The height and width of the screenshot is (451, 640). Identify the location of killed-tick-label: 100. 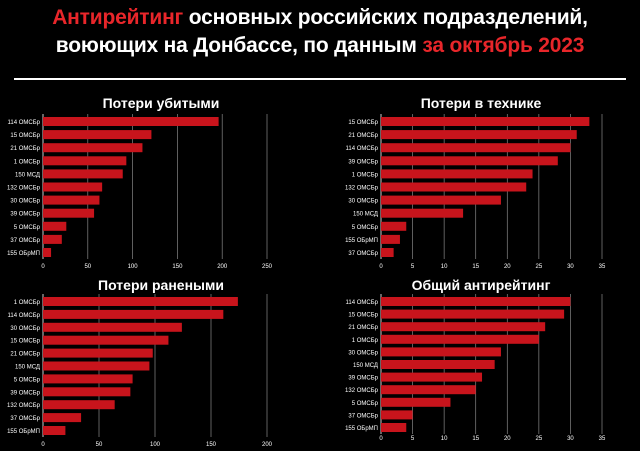
(133, 267).